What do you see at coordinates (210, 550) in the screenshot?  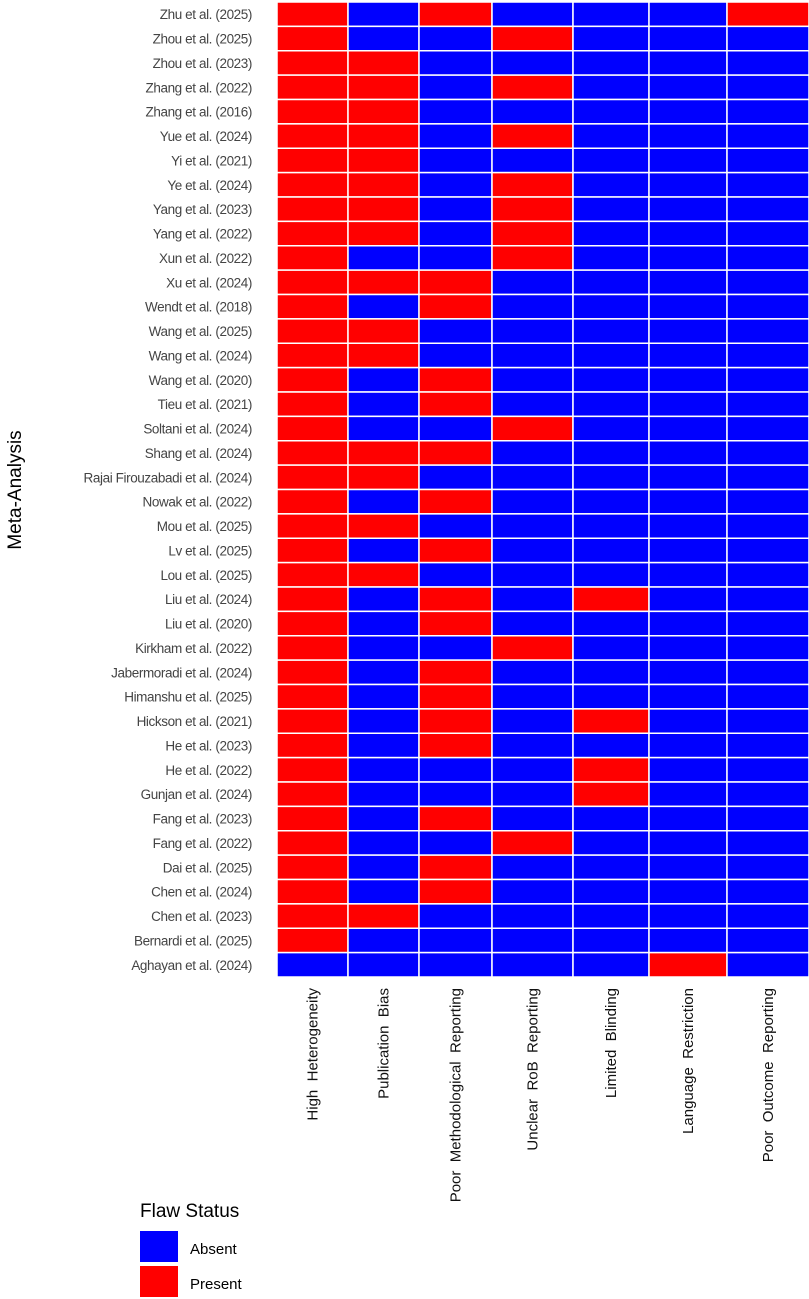 I see `y-tick-label: Lv et al. (2025)` at bounding box center [210, 550].